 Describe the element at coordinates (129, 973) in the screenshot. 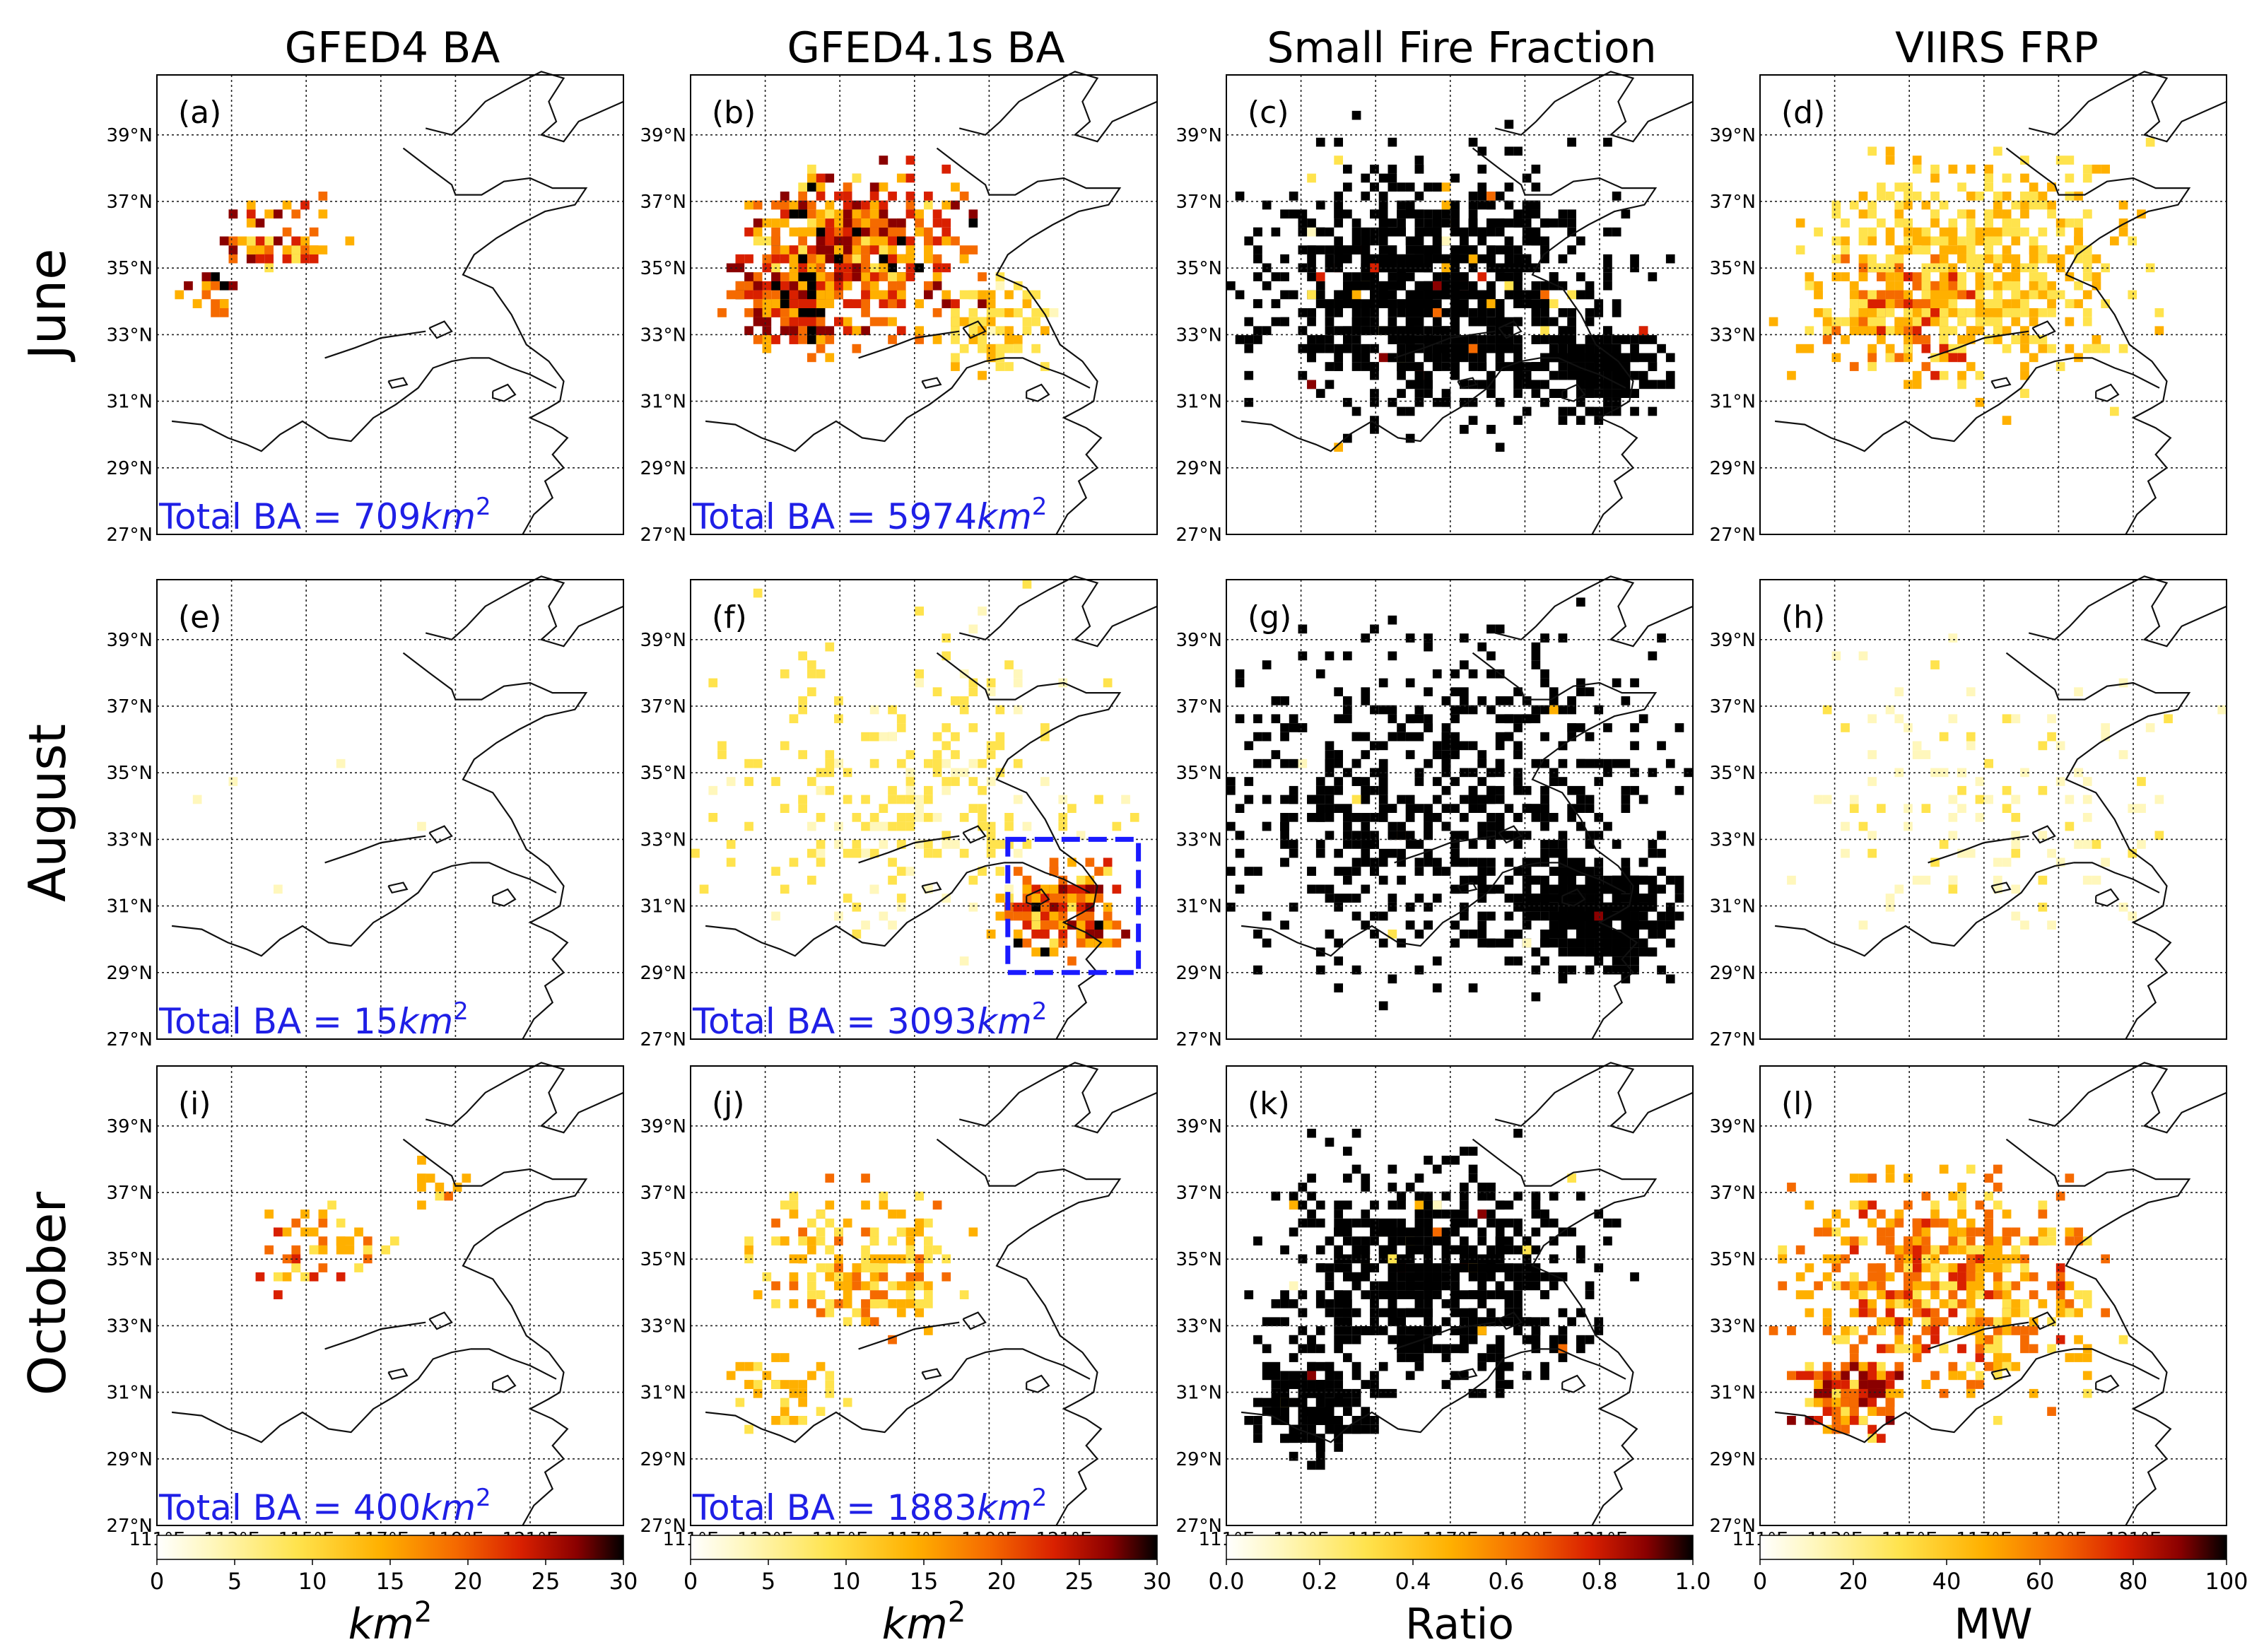

I see `lat-tick-label: 29°N` at that location.